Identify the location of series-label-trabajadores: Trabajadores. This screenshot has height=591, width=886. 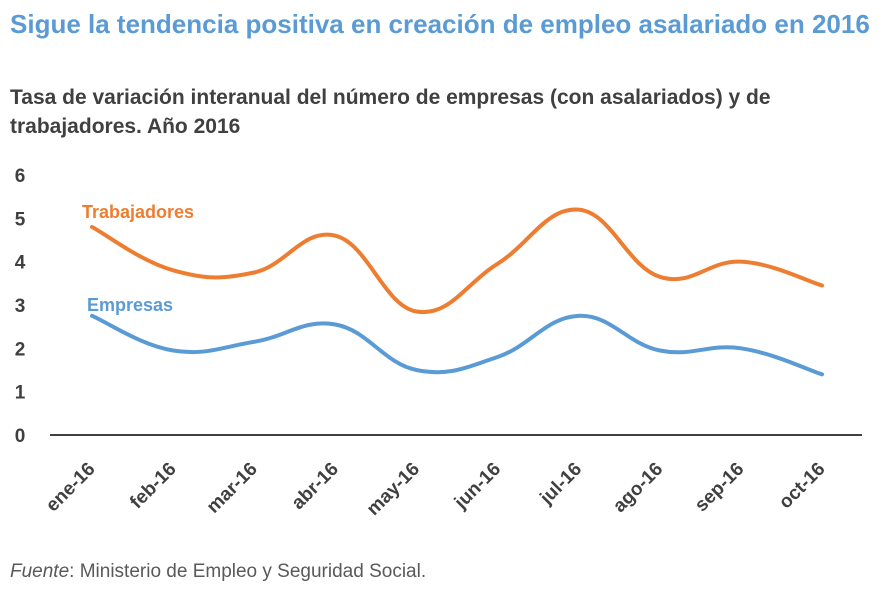
(138, 212).